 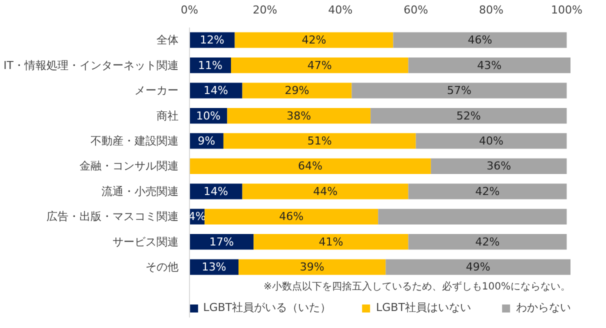 I want to click on data-label: 38%, so click(x=299, y=115).